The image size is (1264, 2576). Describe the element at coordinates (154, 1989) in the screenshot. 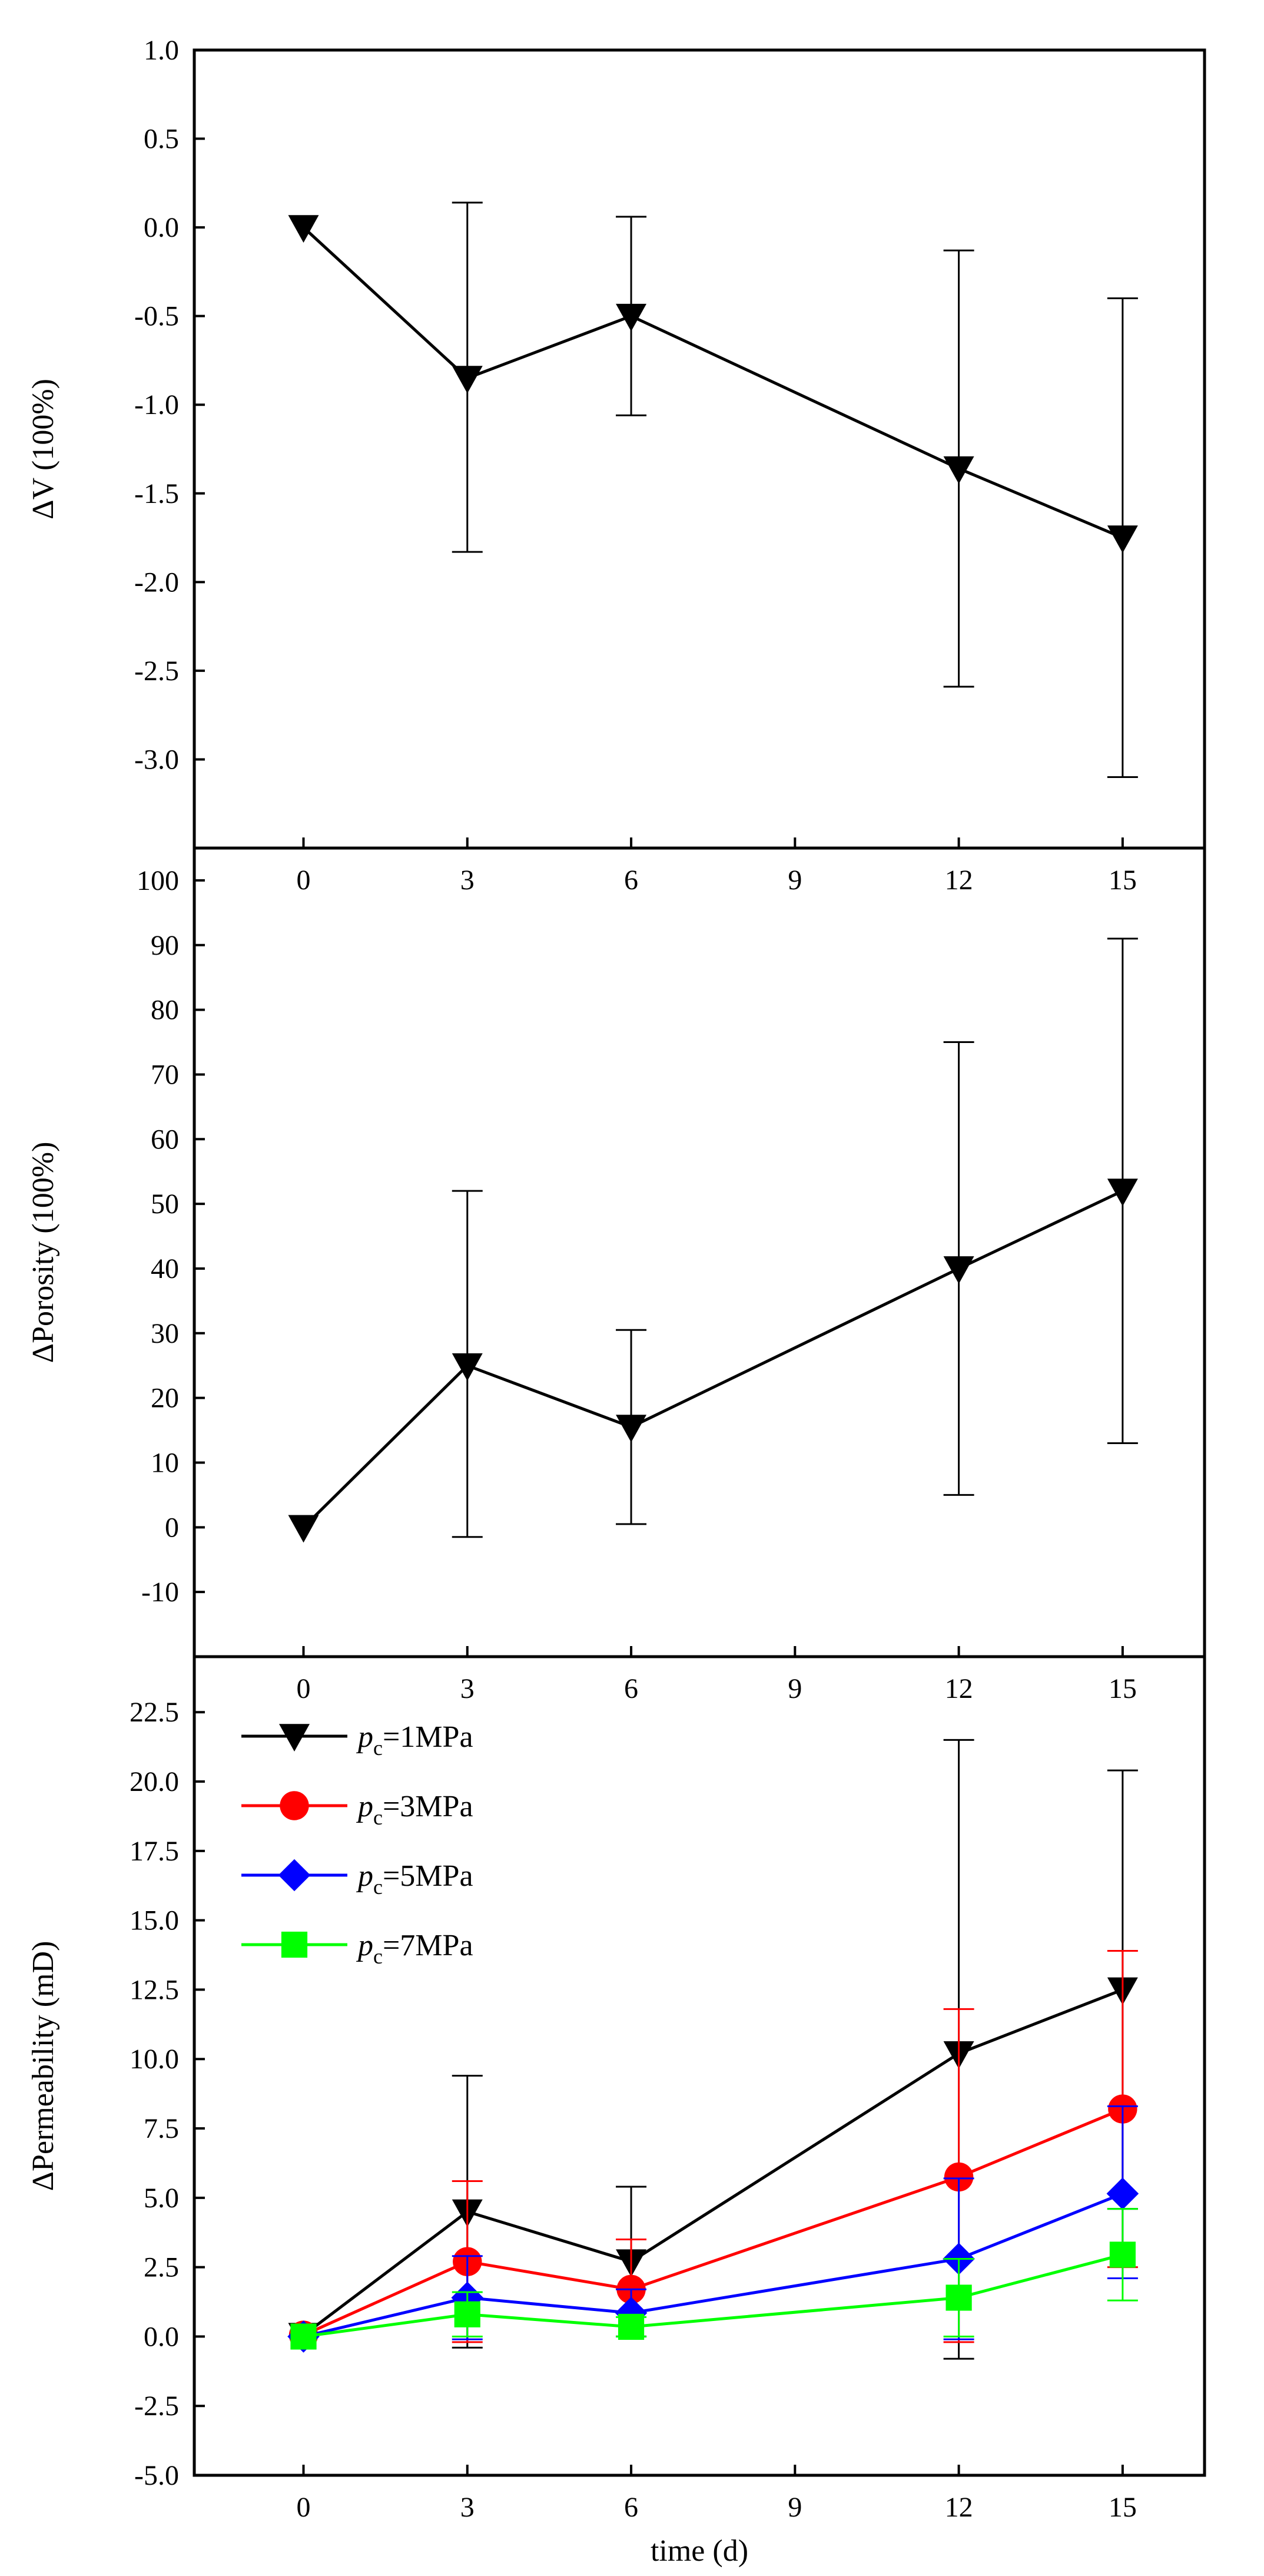

I see `y-tick-label: 12.5` at that location.